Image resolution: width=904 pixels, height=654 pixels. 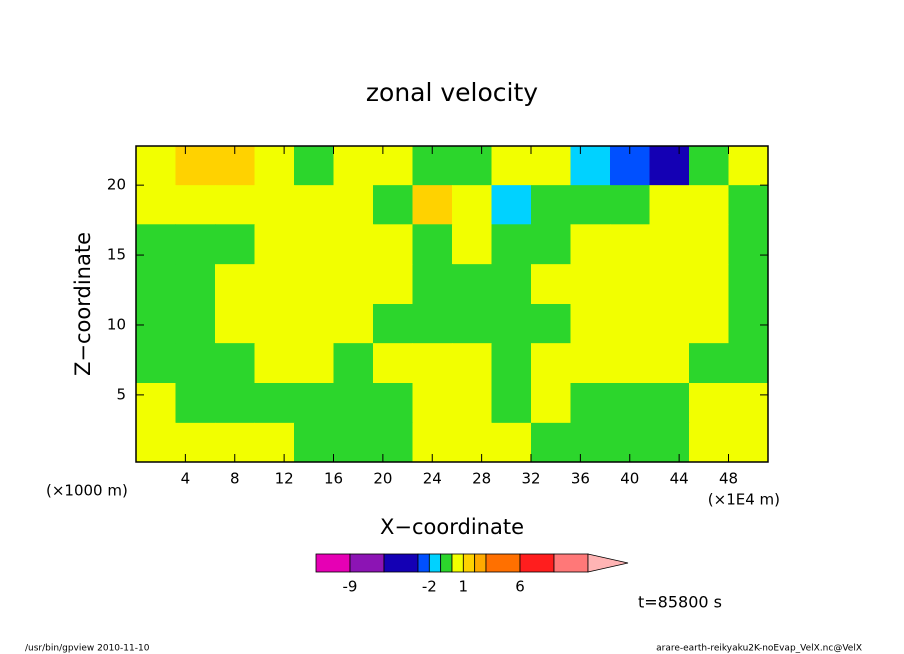 What do you see at coordinates (530, 479) in the screenshot?
I see `x-tick-label: 32` at bounding box center [530, 479].